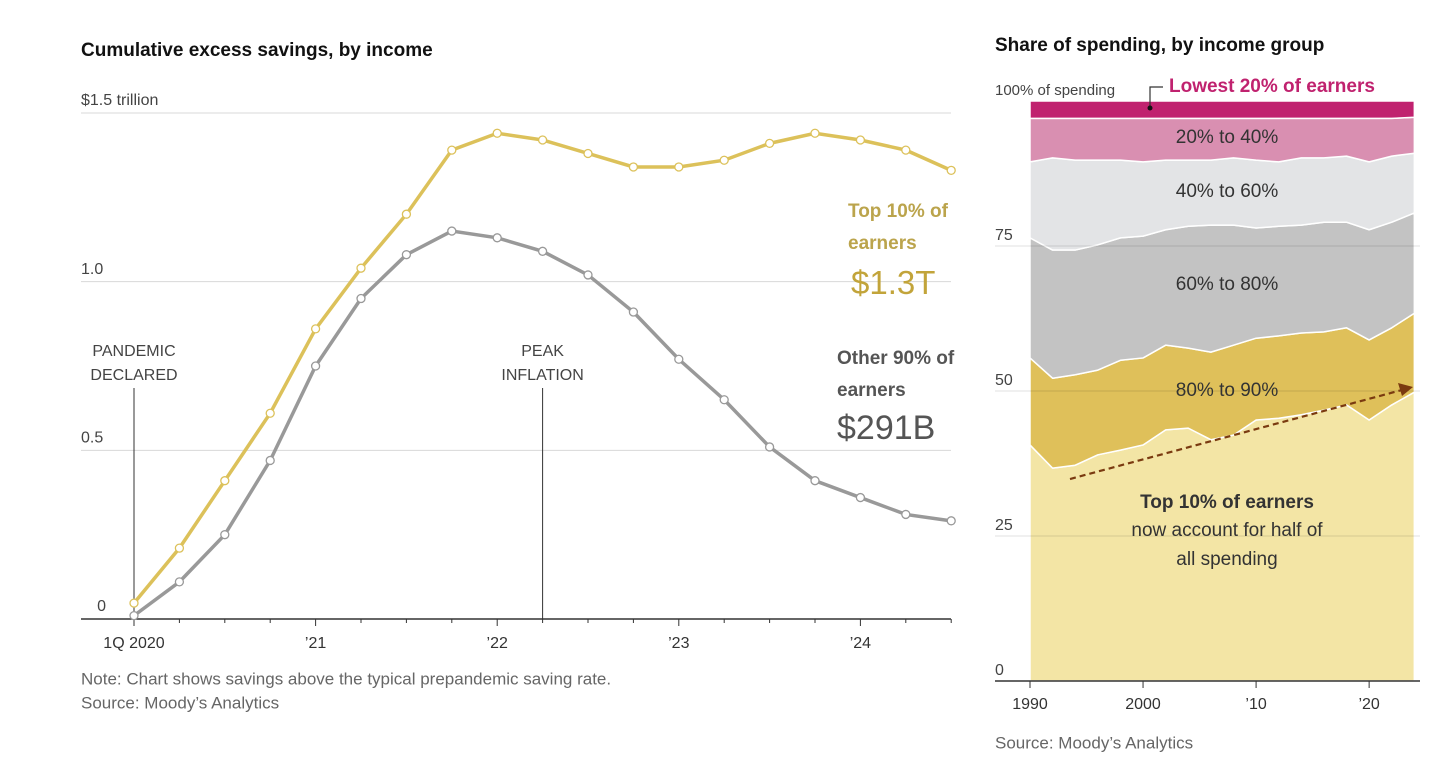  I want to click on x-tick-label: 1990, so click(1030, 704).